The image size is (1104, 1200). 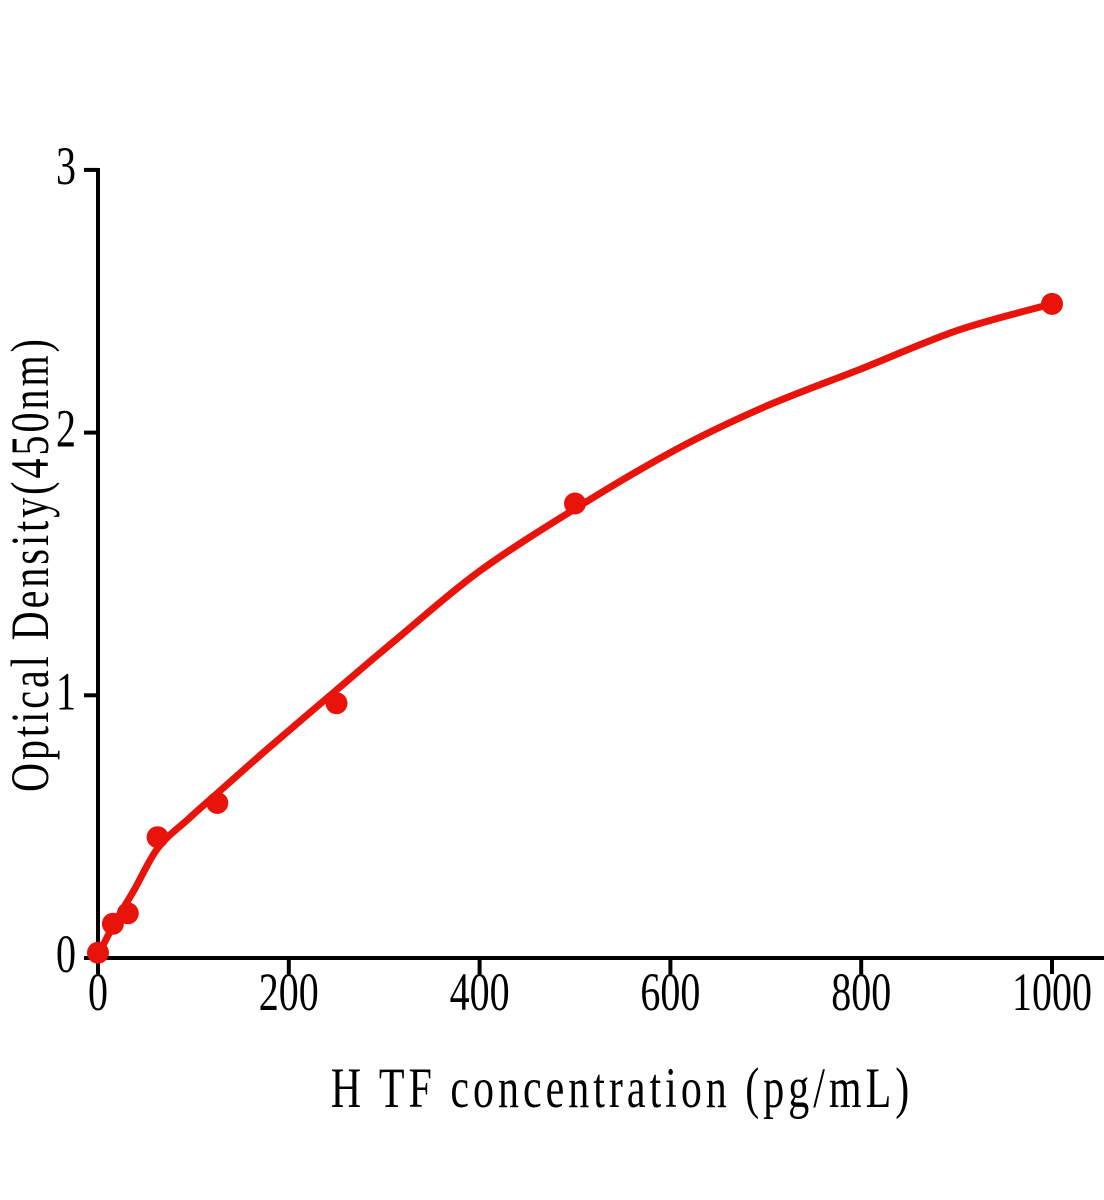 What do you see at coordinates (670, 992) in the screenshot?
I see `x-tick-label: 600` at bounding box center [670, 992].